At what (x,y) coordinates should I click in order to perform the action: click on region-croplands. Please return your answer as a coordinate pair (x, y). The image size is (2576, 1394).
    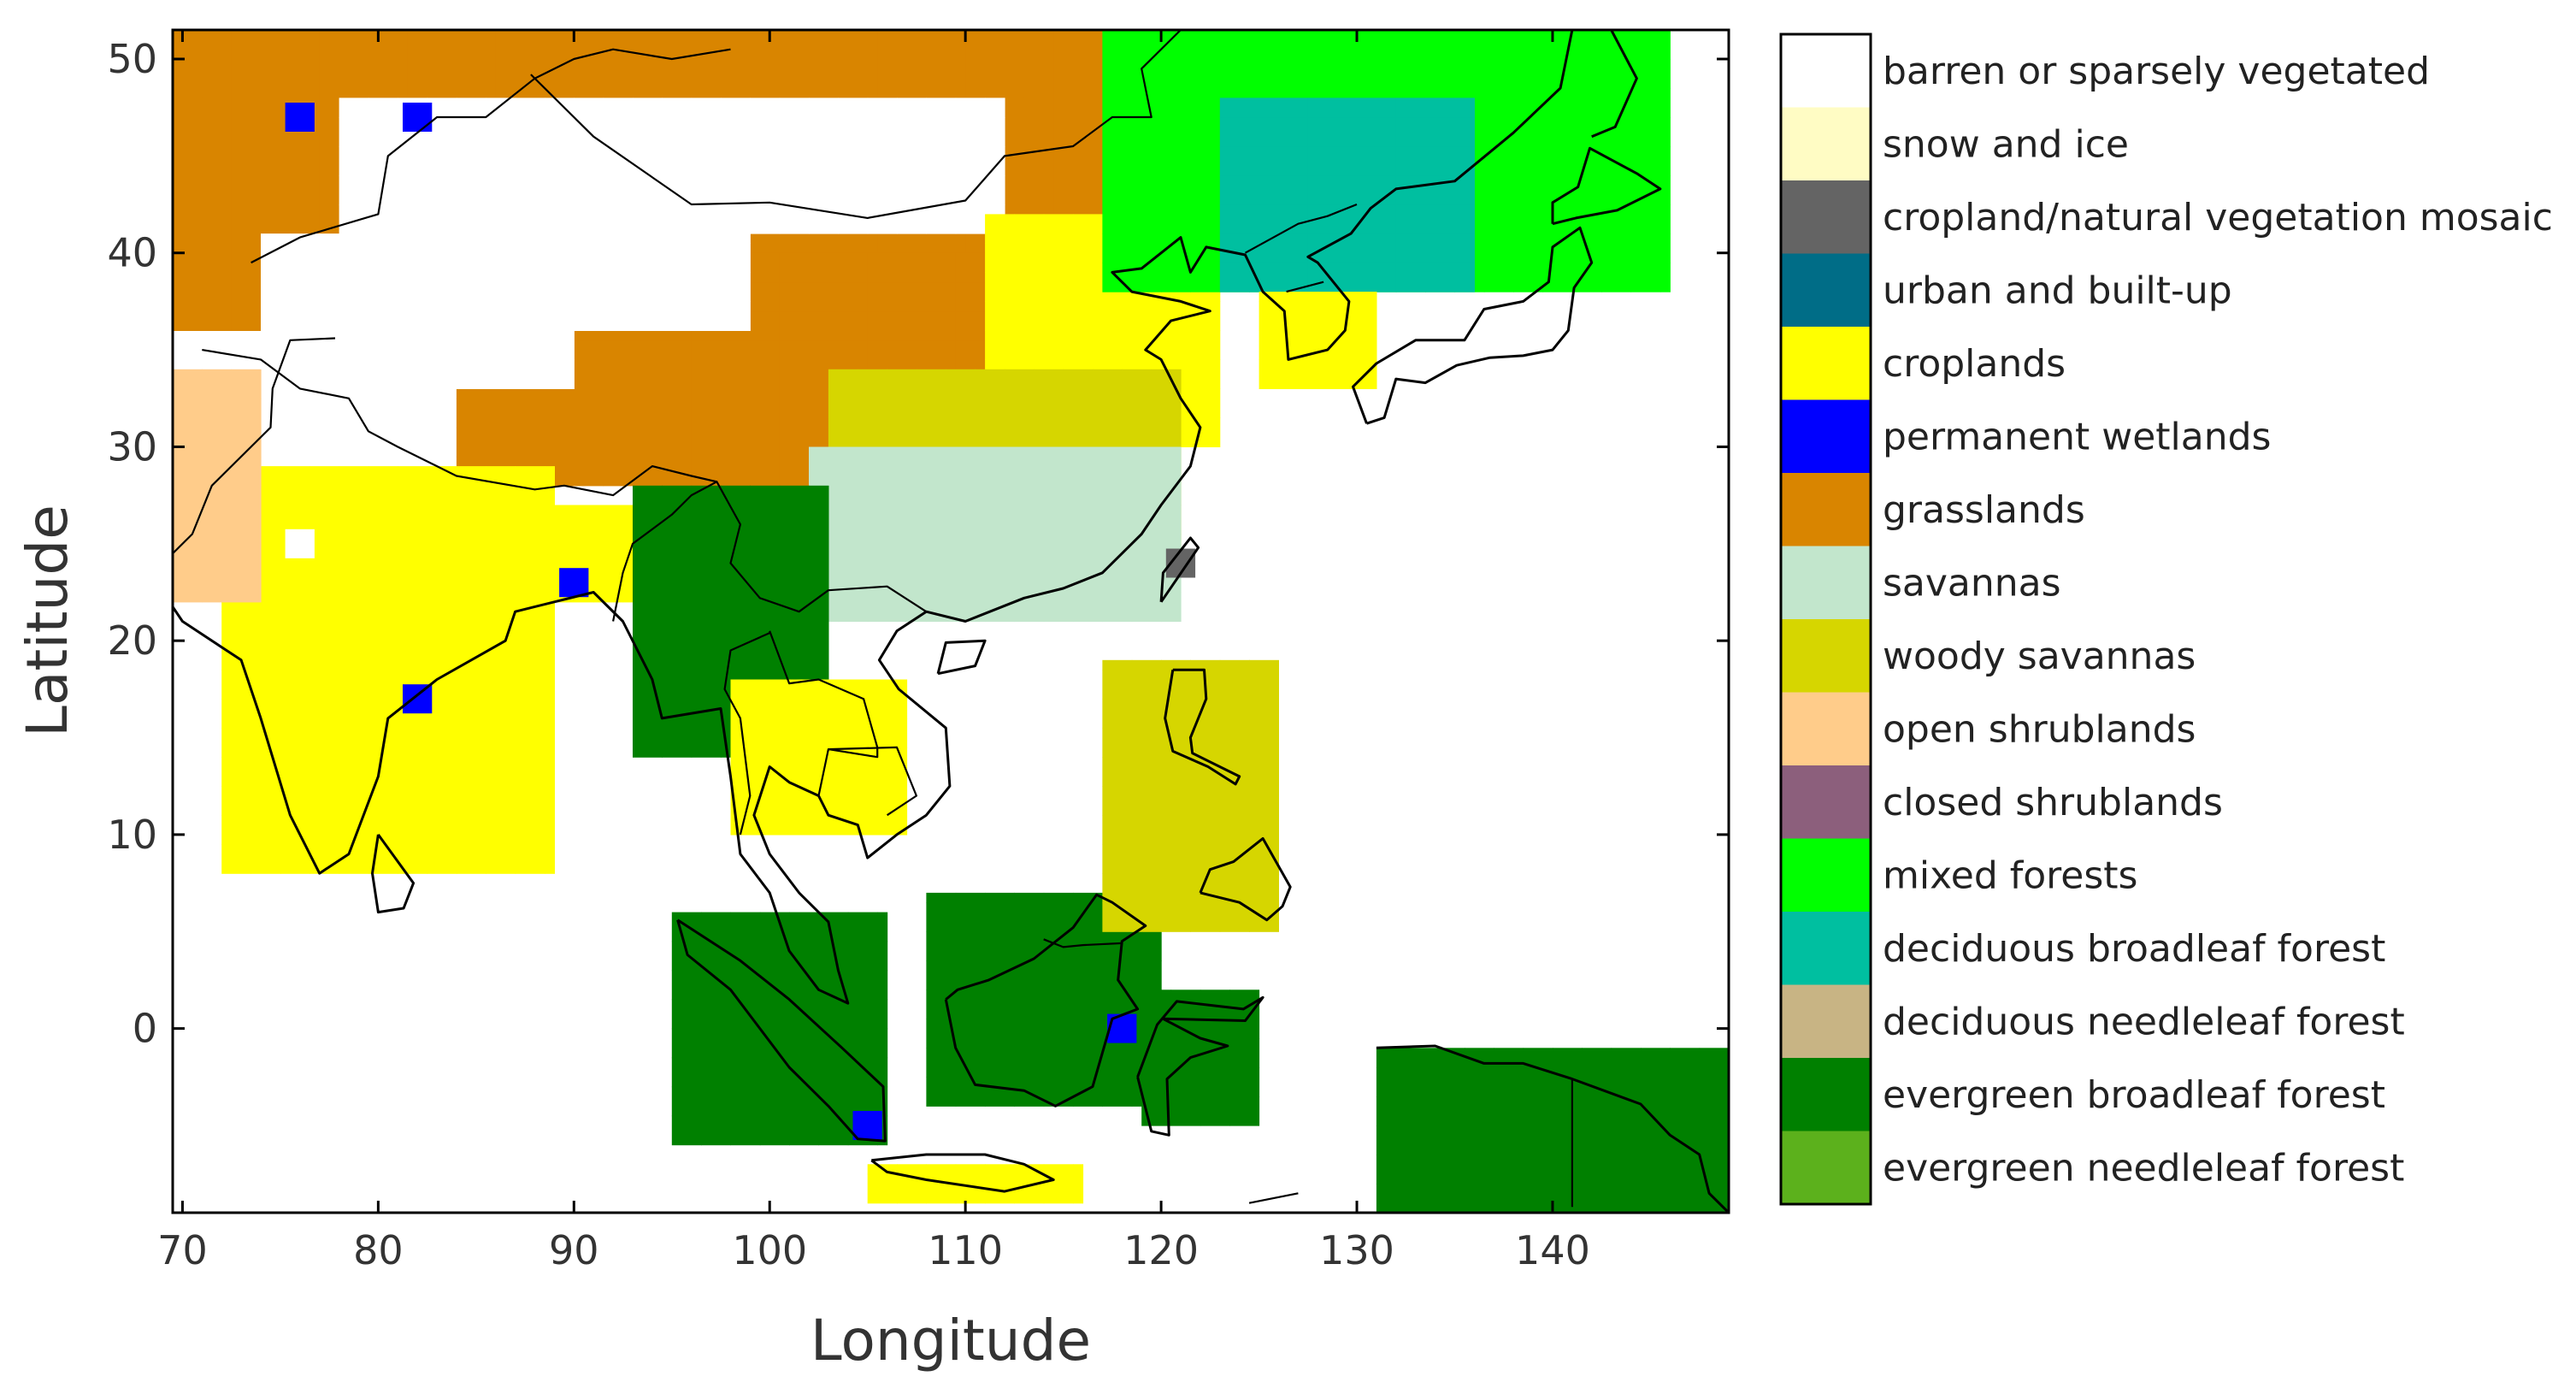
    Looking at the image, I should click on (819, 757).